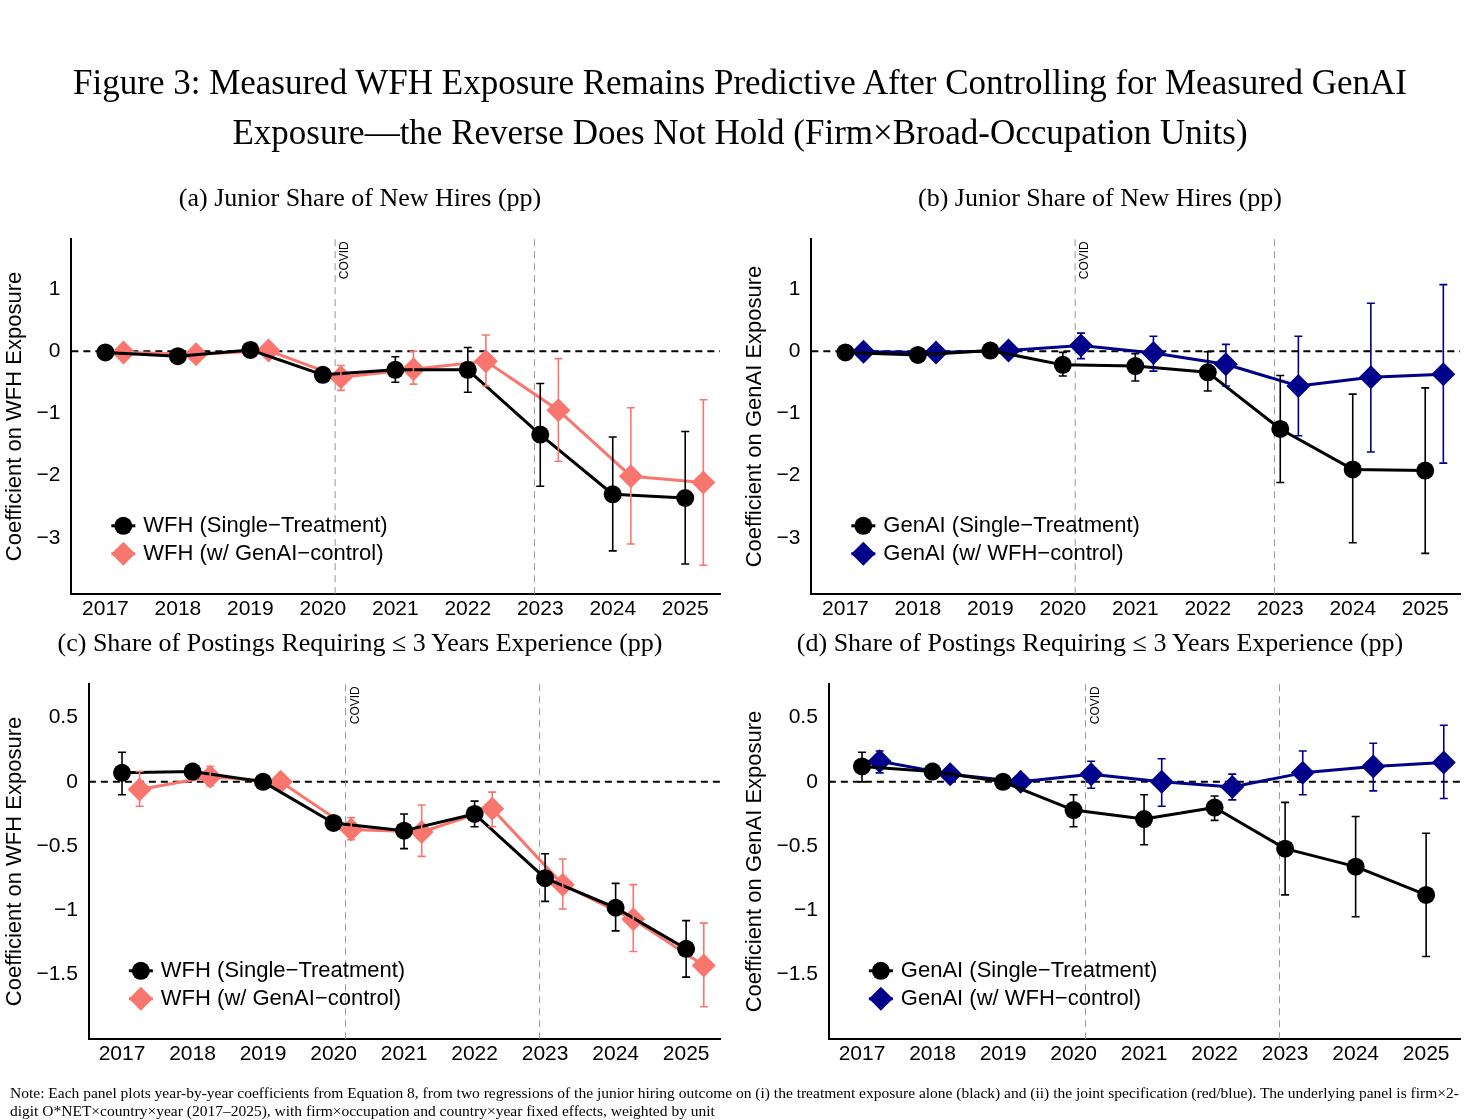 Image resolution: width=1480 pixels, height=1120 pixels. What do you see at coordinates (735, 1102) in the screenshot?
I see `text: Note: Each panel plots year-by-year coefficients from Equation 8, from two regressions of the junior hiring outcome on (i) the treatment exposure alone (black) and (ii) the joint specification (red/blue). The underlying panel is firm×2-digit O*NET×country×year (2017–2025), with firm×occupation and country×year fixed effects, weighted by unit` at bounding box center [735, 1102].